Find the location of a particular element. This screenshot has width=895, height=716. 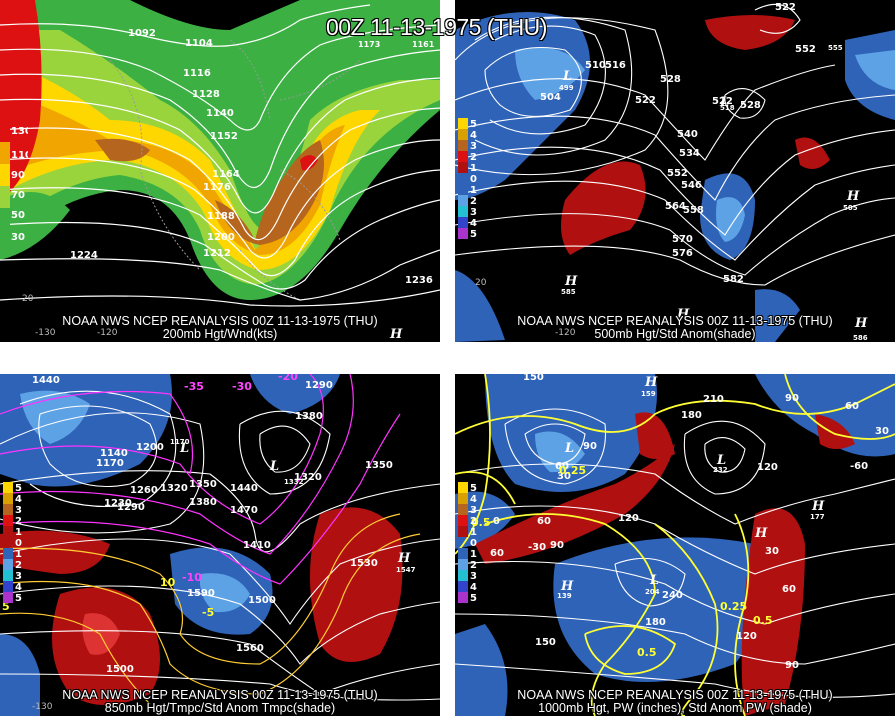

center-value: 586 is located at coordinates (860, 338).